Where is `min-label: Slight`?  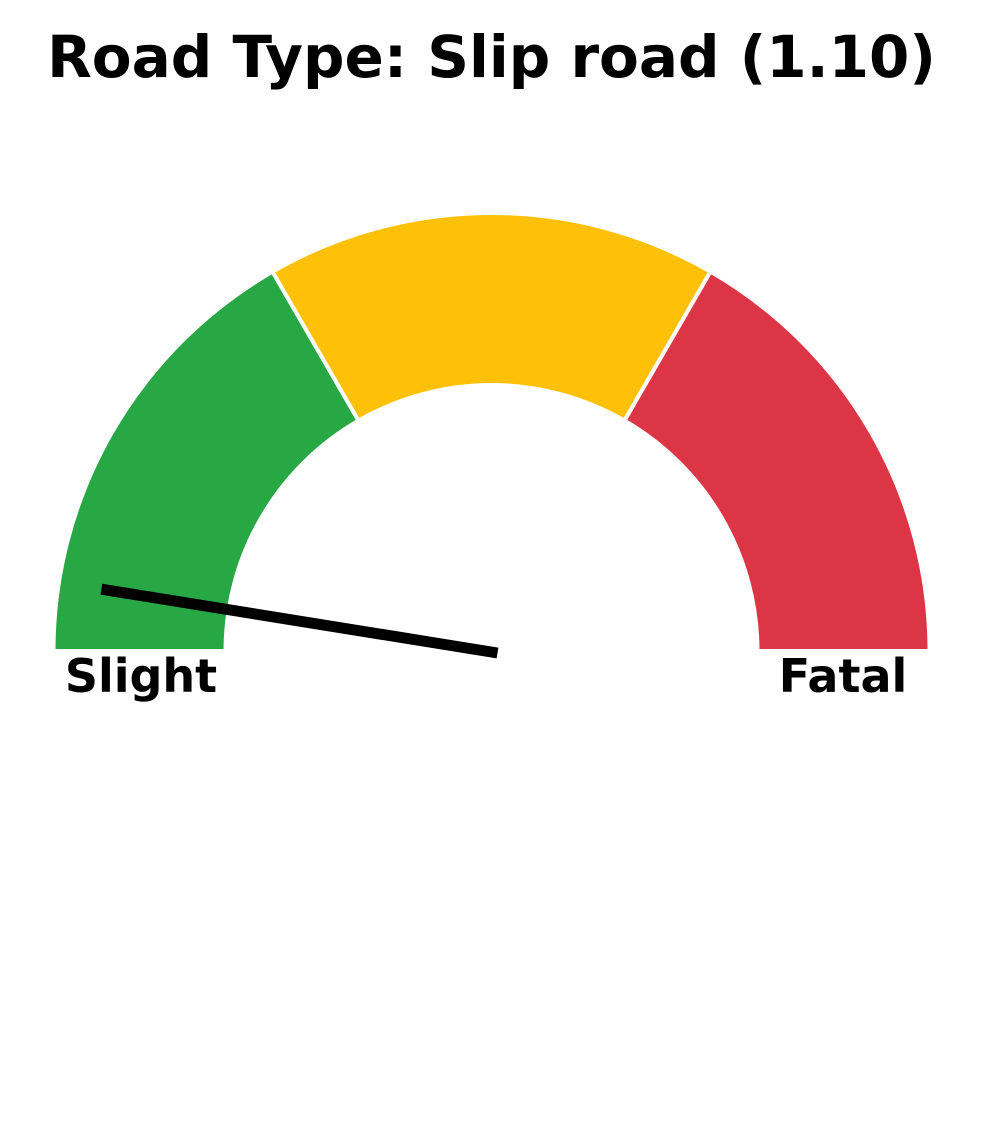 min-label: Slight is located at coordinates (141, 676).